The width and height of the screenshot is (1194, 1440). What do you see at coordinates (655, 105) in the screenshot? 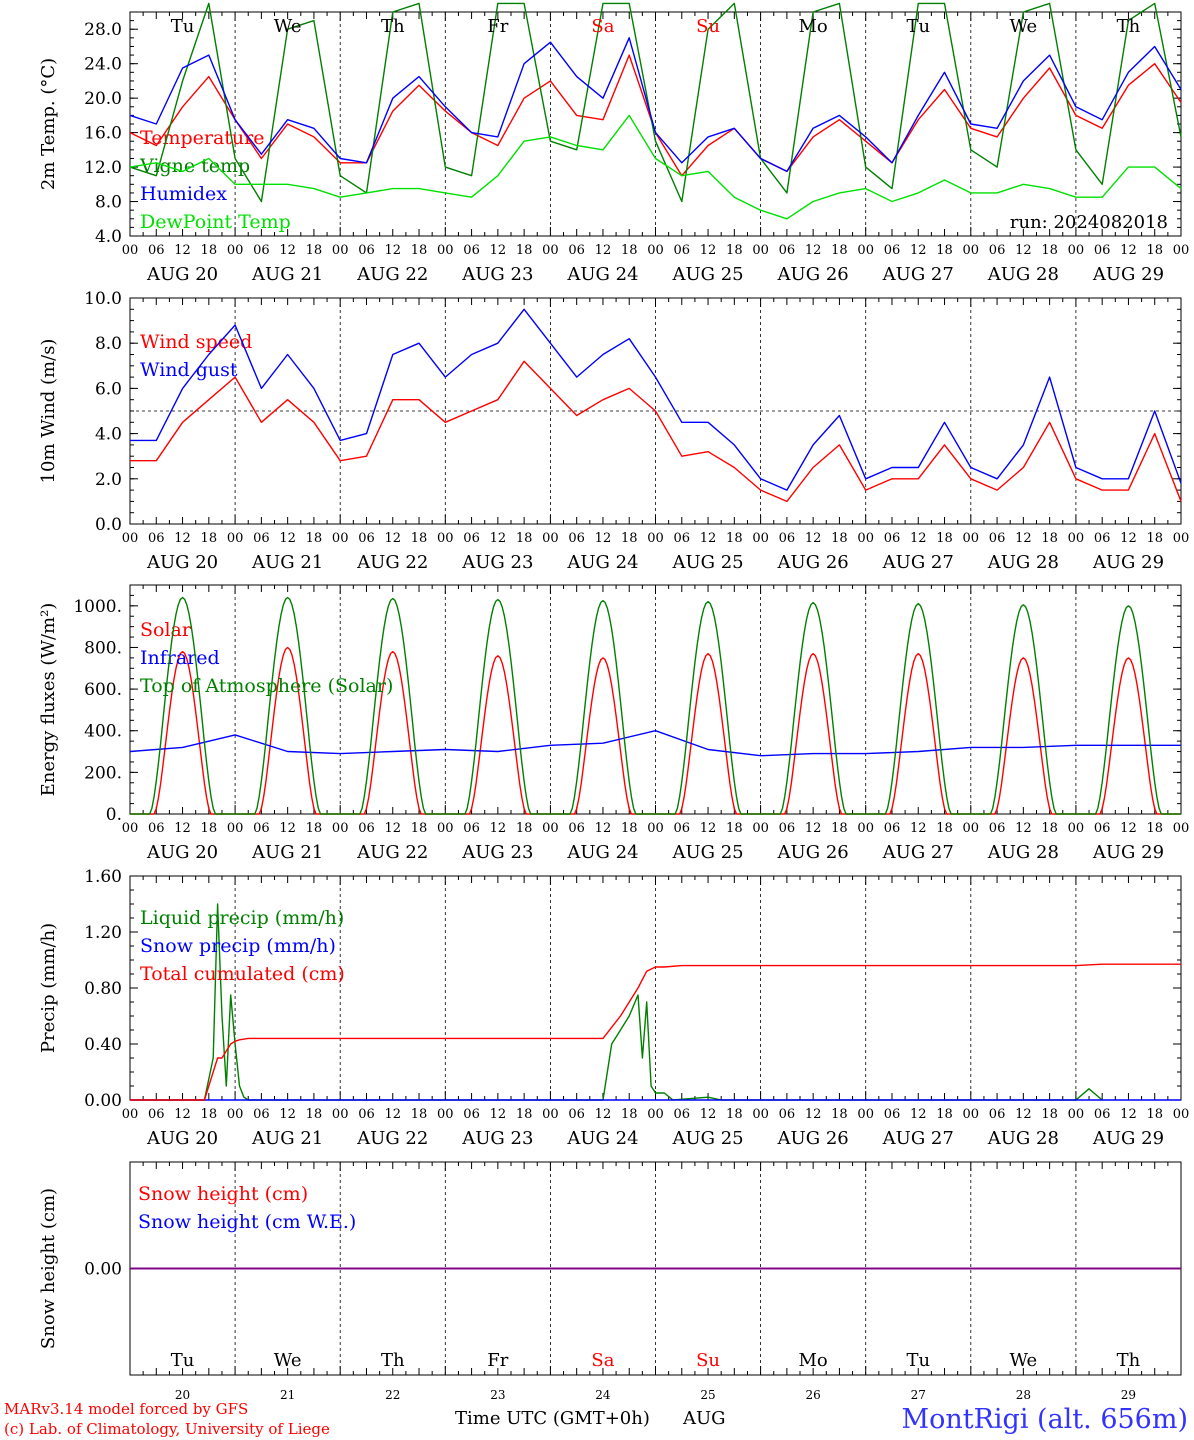
I see `series-line-humidex` at bounding box center [655, 105].